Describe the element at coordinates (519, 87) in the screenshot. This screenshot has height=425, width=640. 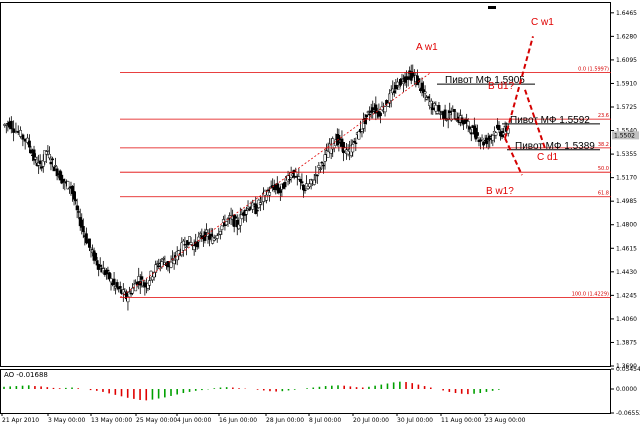
I see `wave-projection-up` at that location.